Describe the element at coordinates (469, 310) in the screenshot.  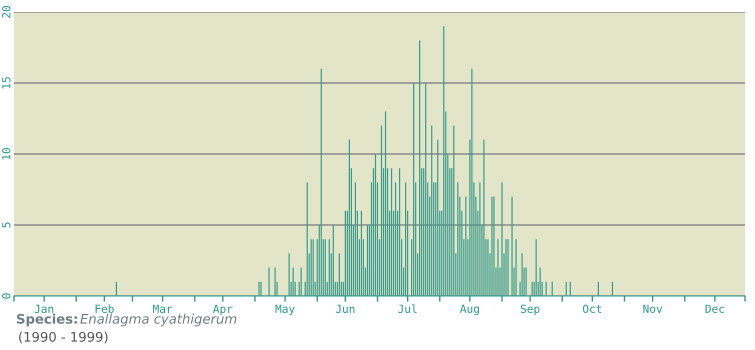
I see `x-tick-label: Aug` at that location.